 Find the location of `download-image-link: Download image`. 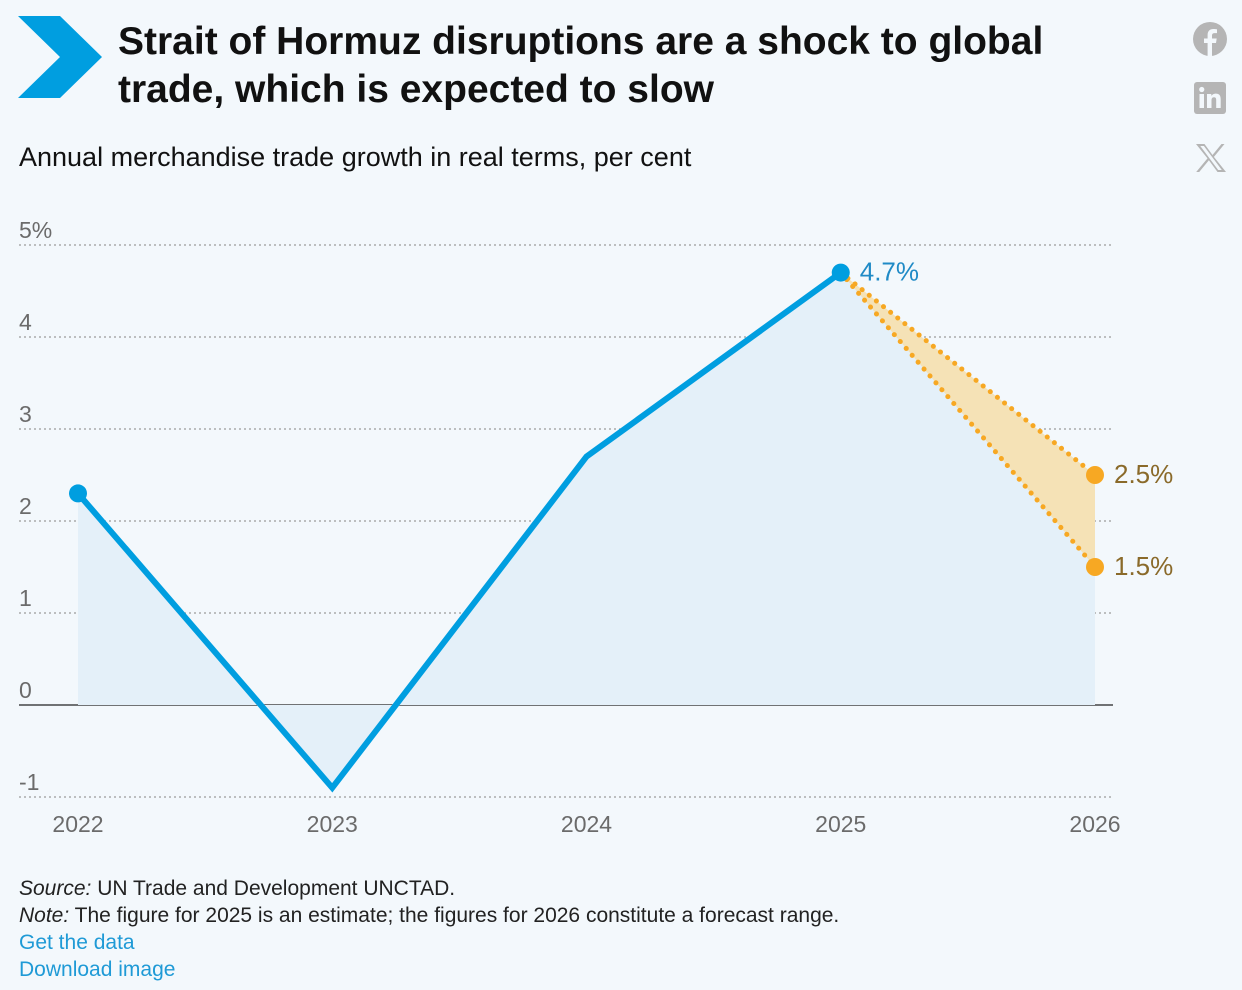

download-image-link: Download image is located at coordinates (97, 969).